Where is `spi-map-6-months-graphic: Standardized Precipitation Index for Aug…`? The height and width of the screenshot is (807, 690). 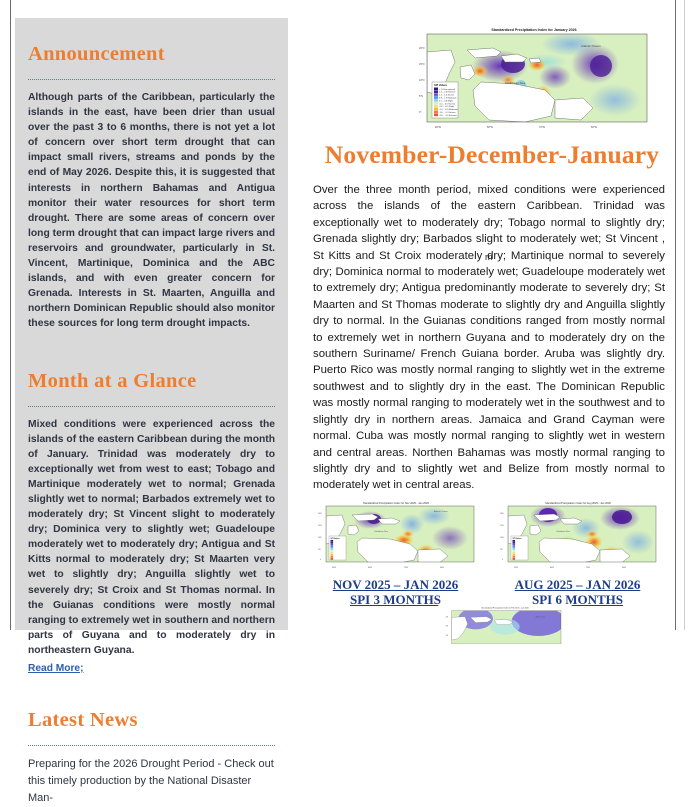 spi-map-6-months-graphic: Standardized Precipitation Index for Aug… is located at coordinates (577, 535).